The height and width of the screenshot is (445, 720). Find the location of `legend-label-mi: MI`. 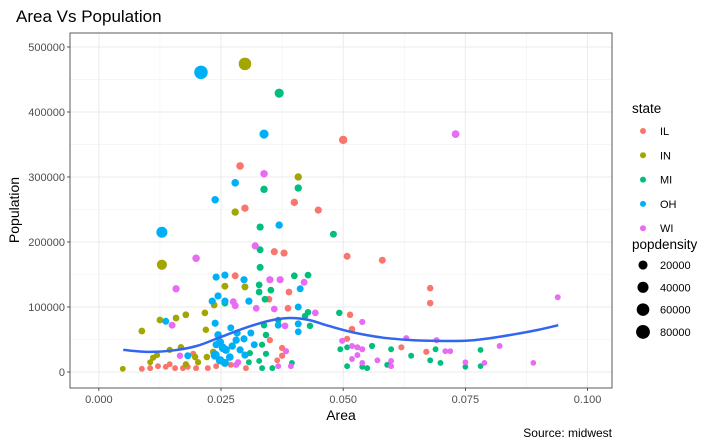

legend-label-mi: MI is located at coordinates (666, 181).